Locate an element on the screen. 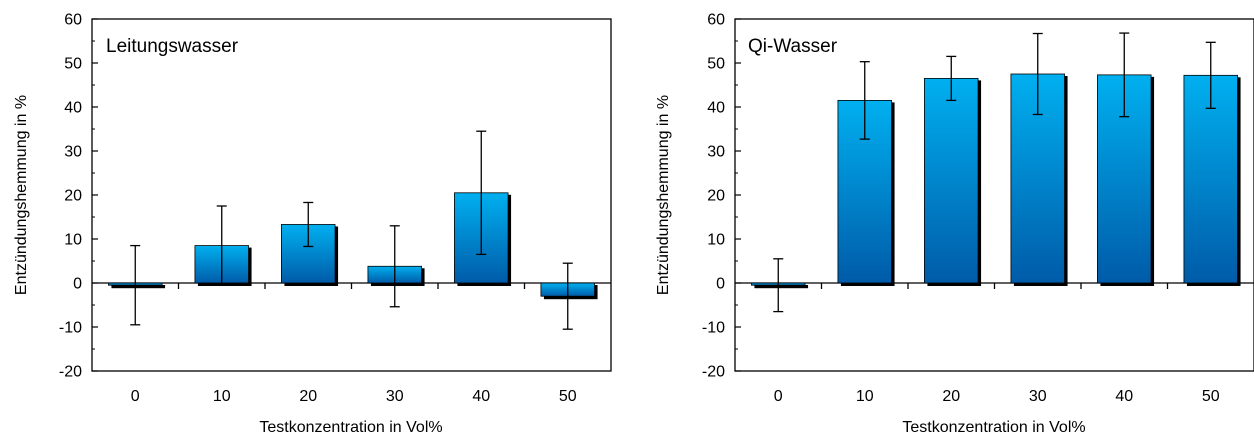  chart-title: Qi-Wasser is located at coordinates (793, 46).